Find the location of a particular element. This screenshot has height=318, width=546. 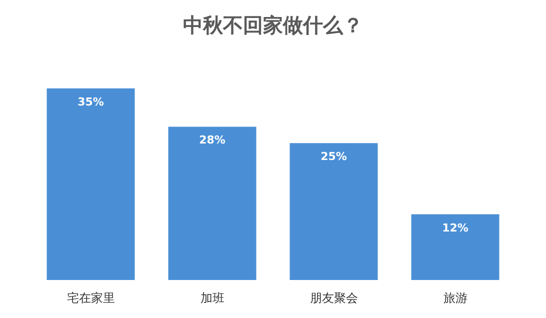

data-label: 25% is located at coordinates (333, 157).